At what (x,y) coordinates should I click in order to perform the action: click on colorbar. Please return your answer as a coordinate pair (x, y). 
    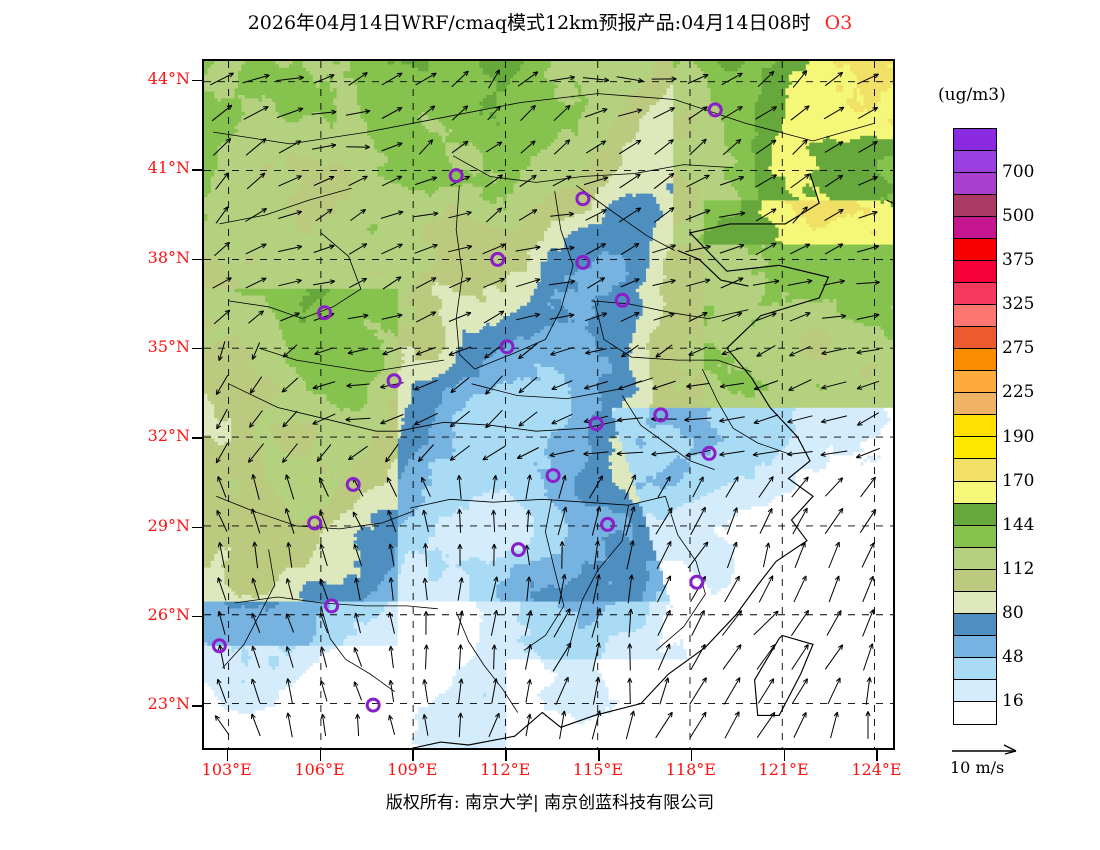
    Looking at the image, I should click on (975, 426).